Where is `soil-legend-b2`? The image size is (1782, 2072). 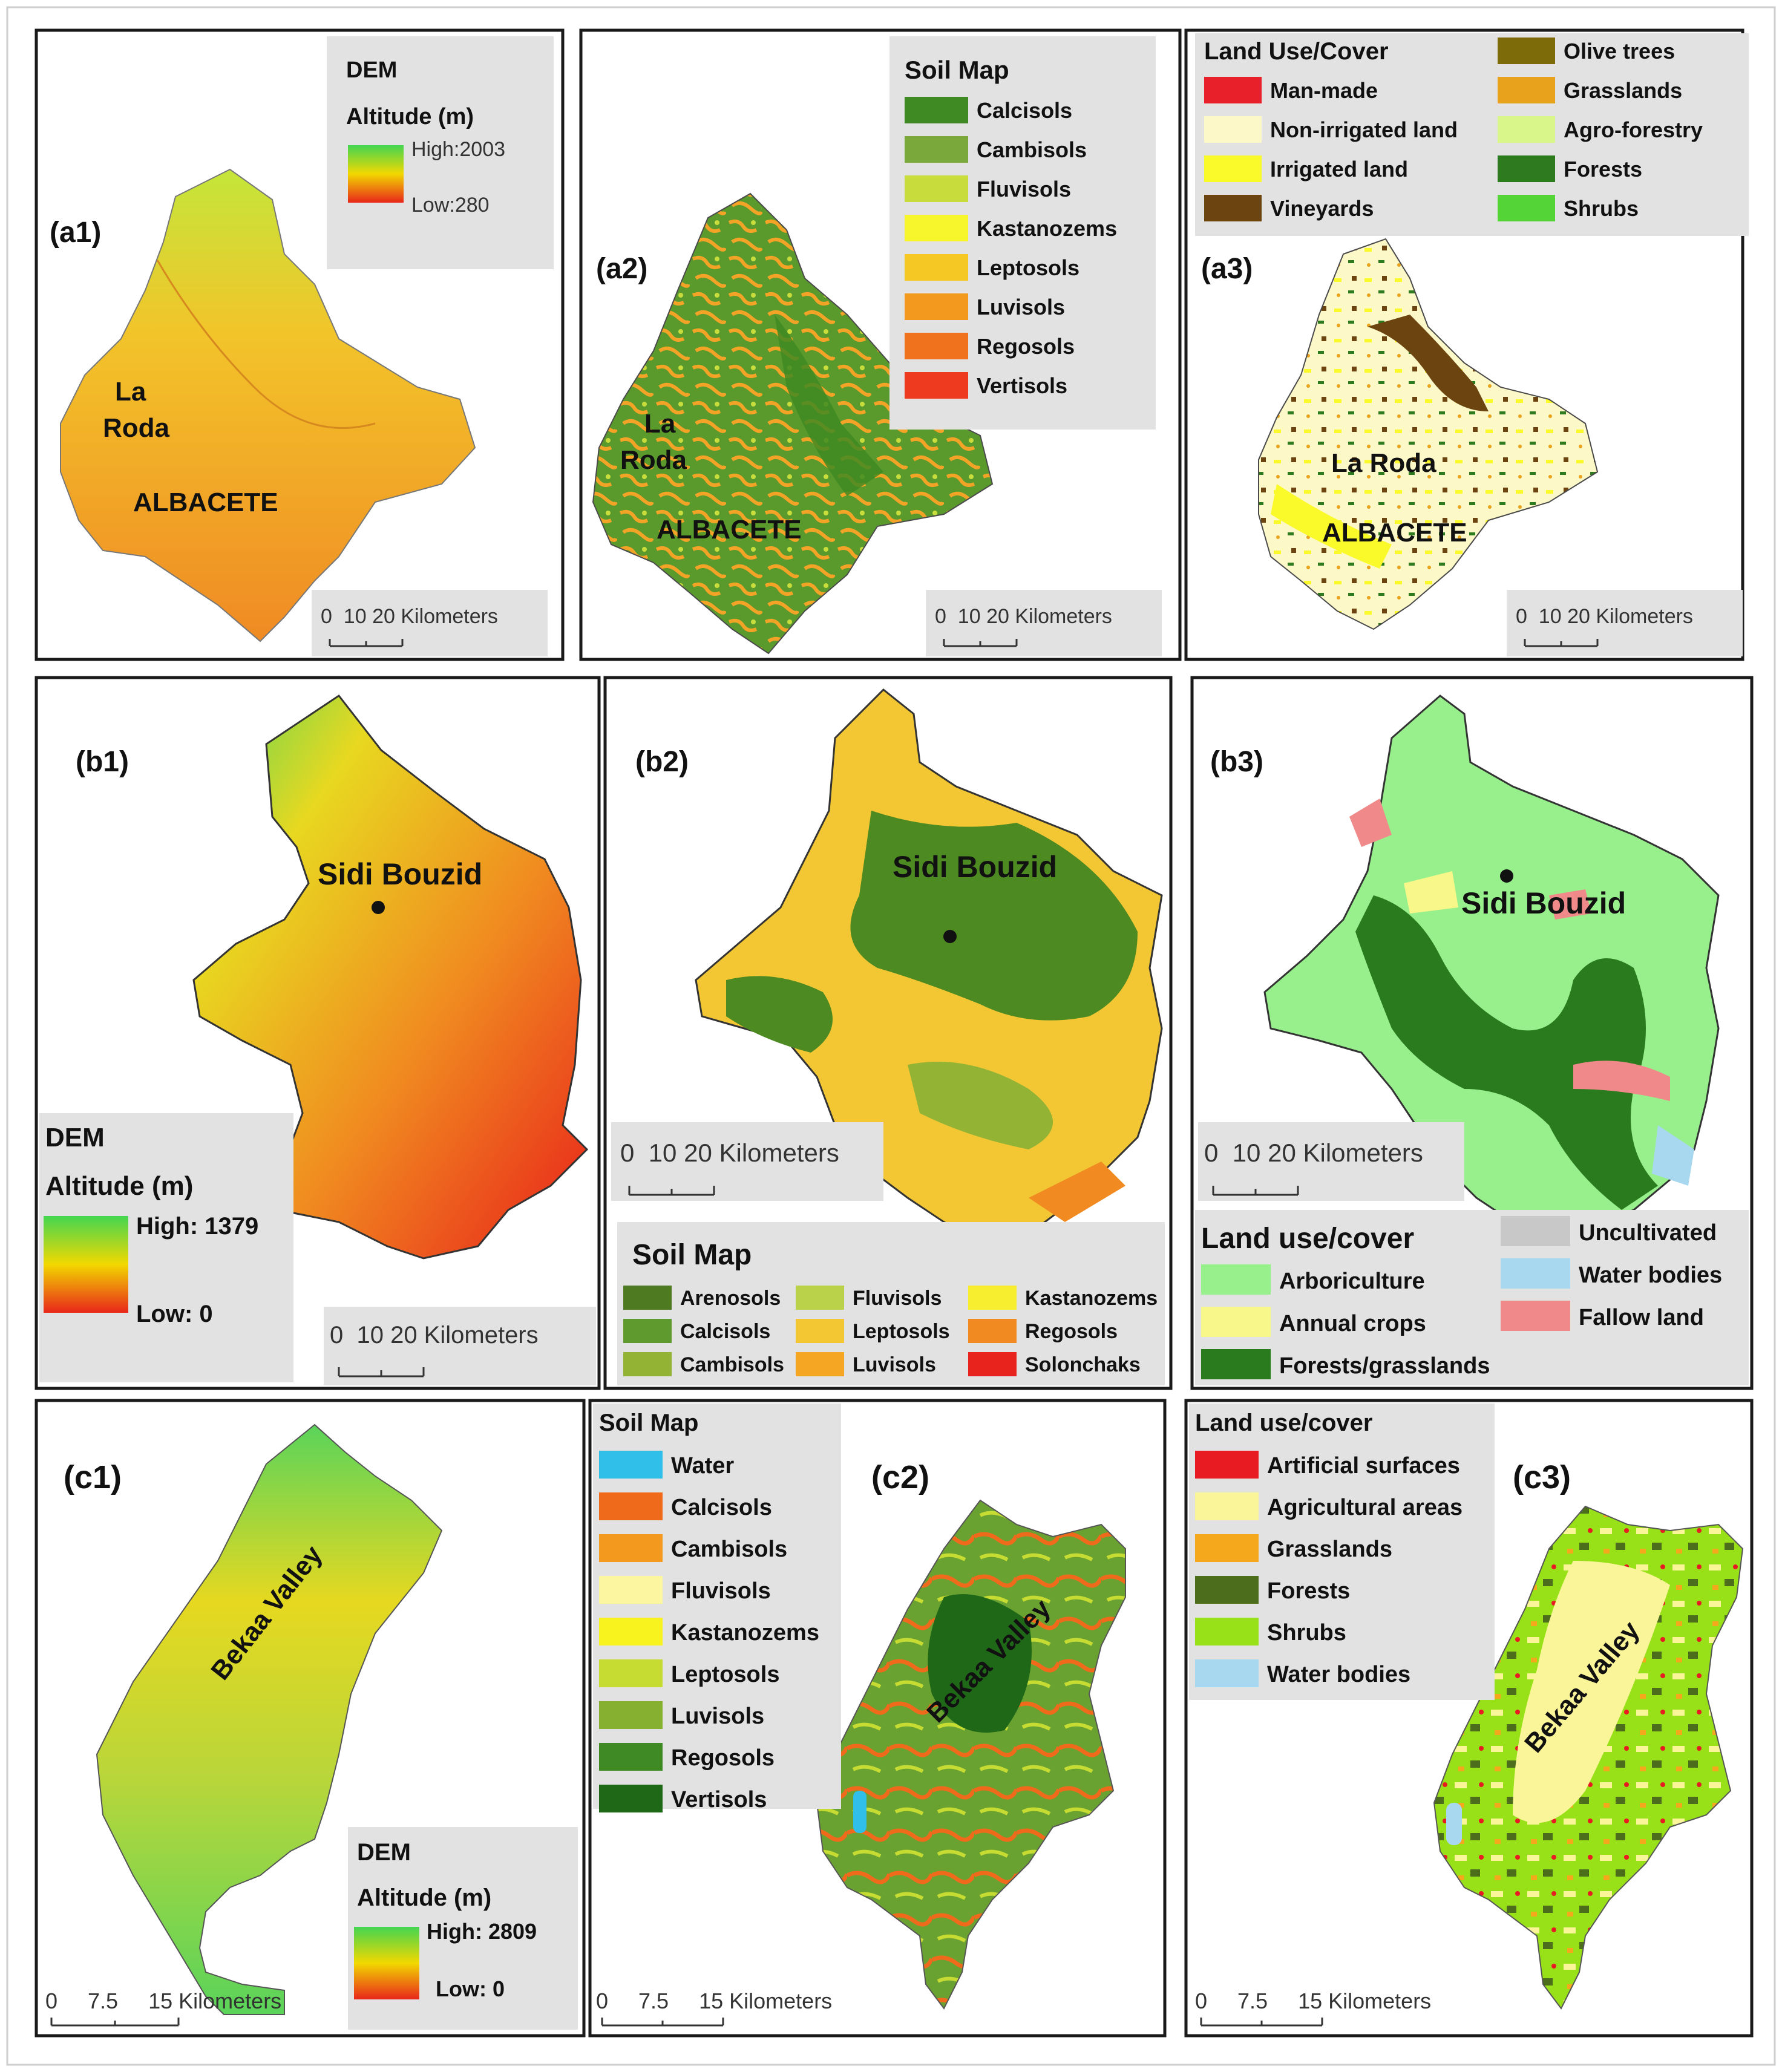 soil-legend-b2 is located at coordinates (891, 1303).